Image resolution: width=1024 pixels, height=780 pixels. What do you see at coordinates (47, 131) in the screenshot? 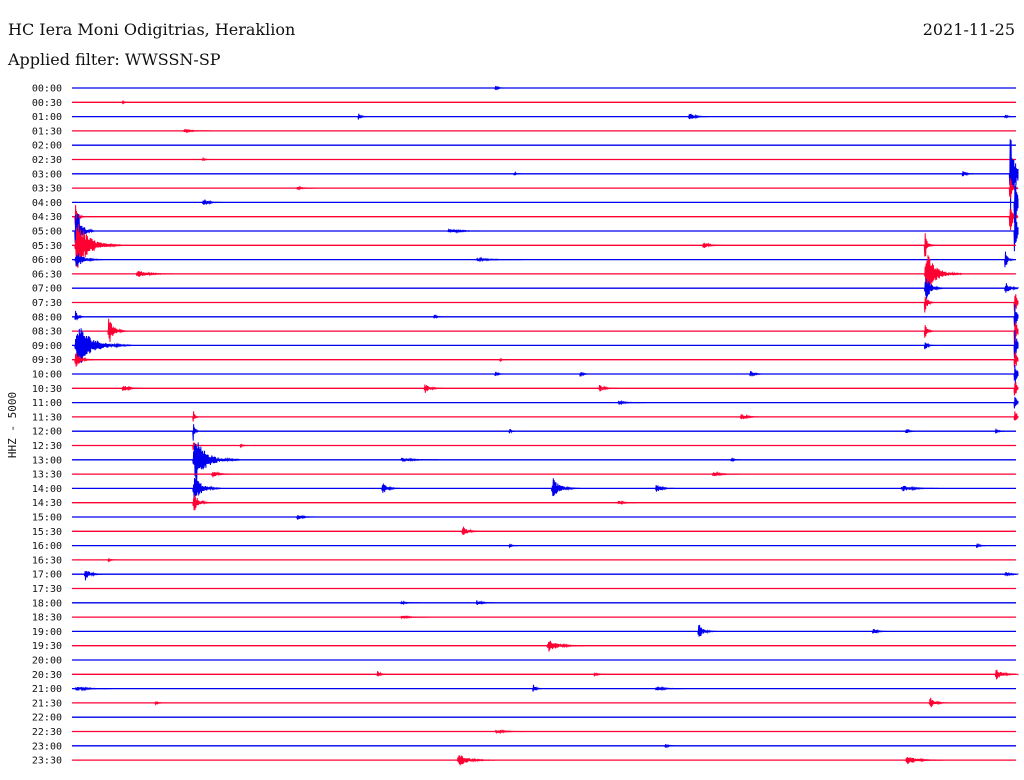
I see `row-time-label: 01:30` at bounding box center [47, 131].